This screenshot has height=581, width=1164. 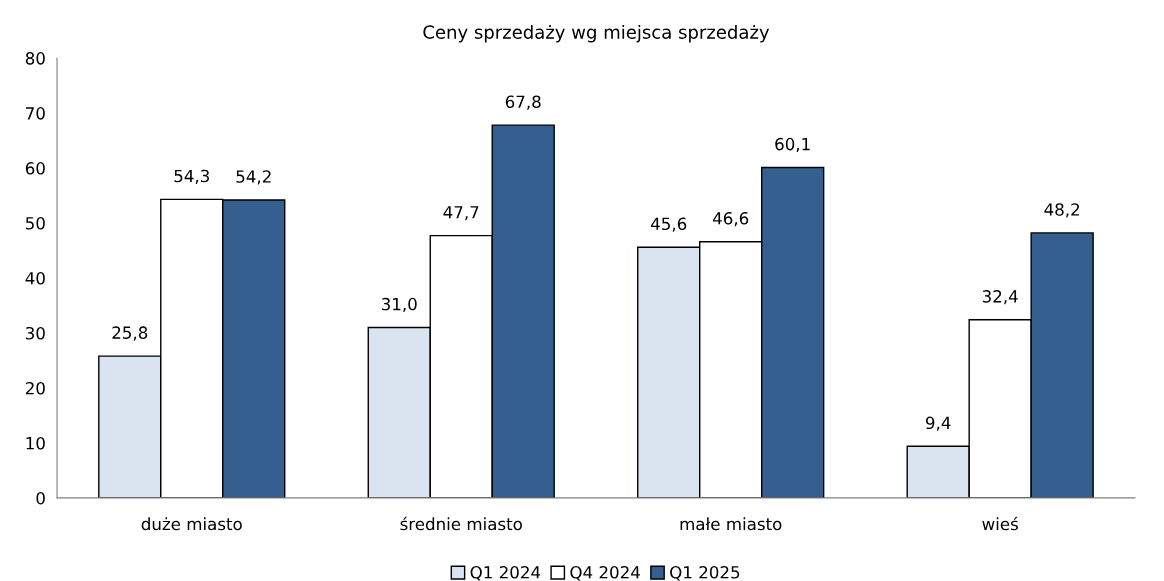 What do you see at coordinates (596, 33) in the screenshot?
I see `chart-title: Ceny sprzedaży wg miejsca sprzedaży` at bounding box center [596, 33].